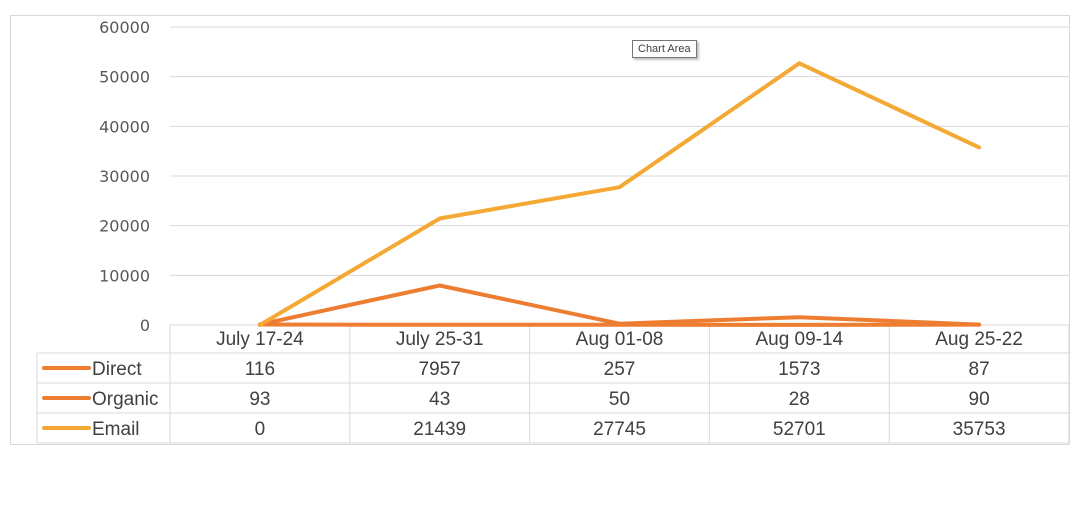  What do you see at coordinates (799, 429) in the screenshot?
I see `data-table-value: 52701` at bounding box center [799, 429].